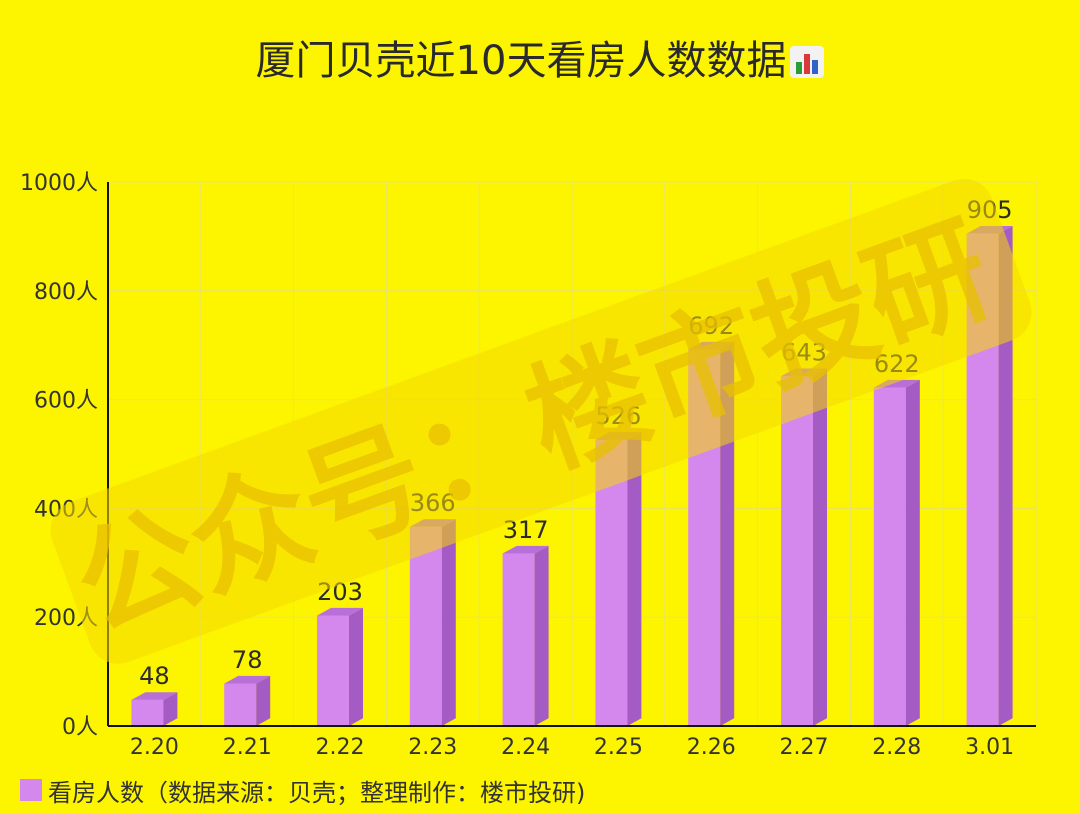  What do you see at coordinates (711, 326) in the screenshot?
I see `data-label: 692` at bounding box center [711, 326].